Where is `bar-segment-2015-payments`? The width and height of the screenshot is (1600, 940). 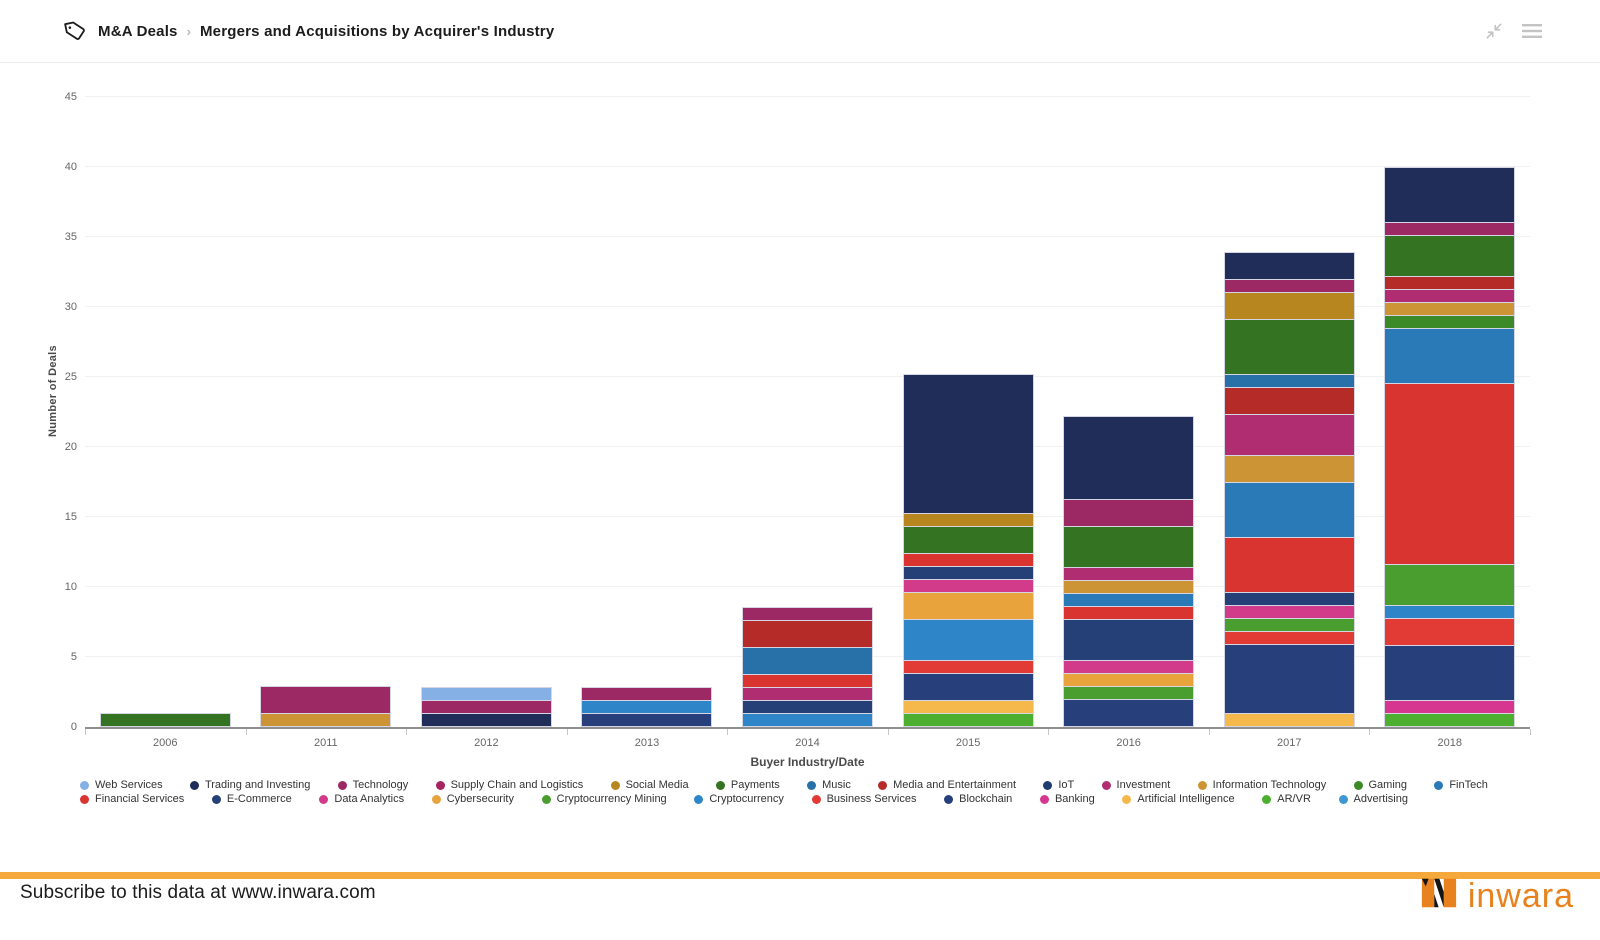
bar-segment-2015-payments is located at coordinates (968, 540).